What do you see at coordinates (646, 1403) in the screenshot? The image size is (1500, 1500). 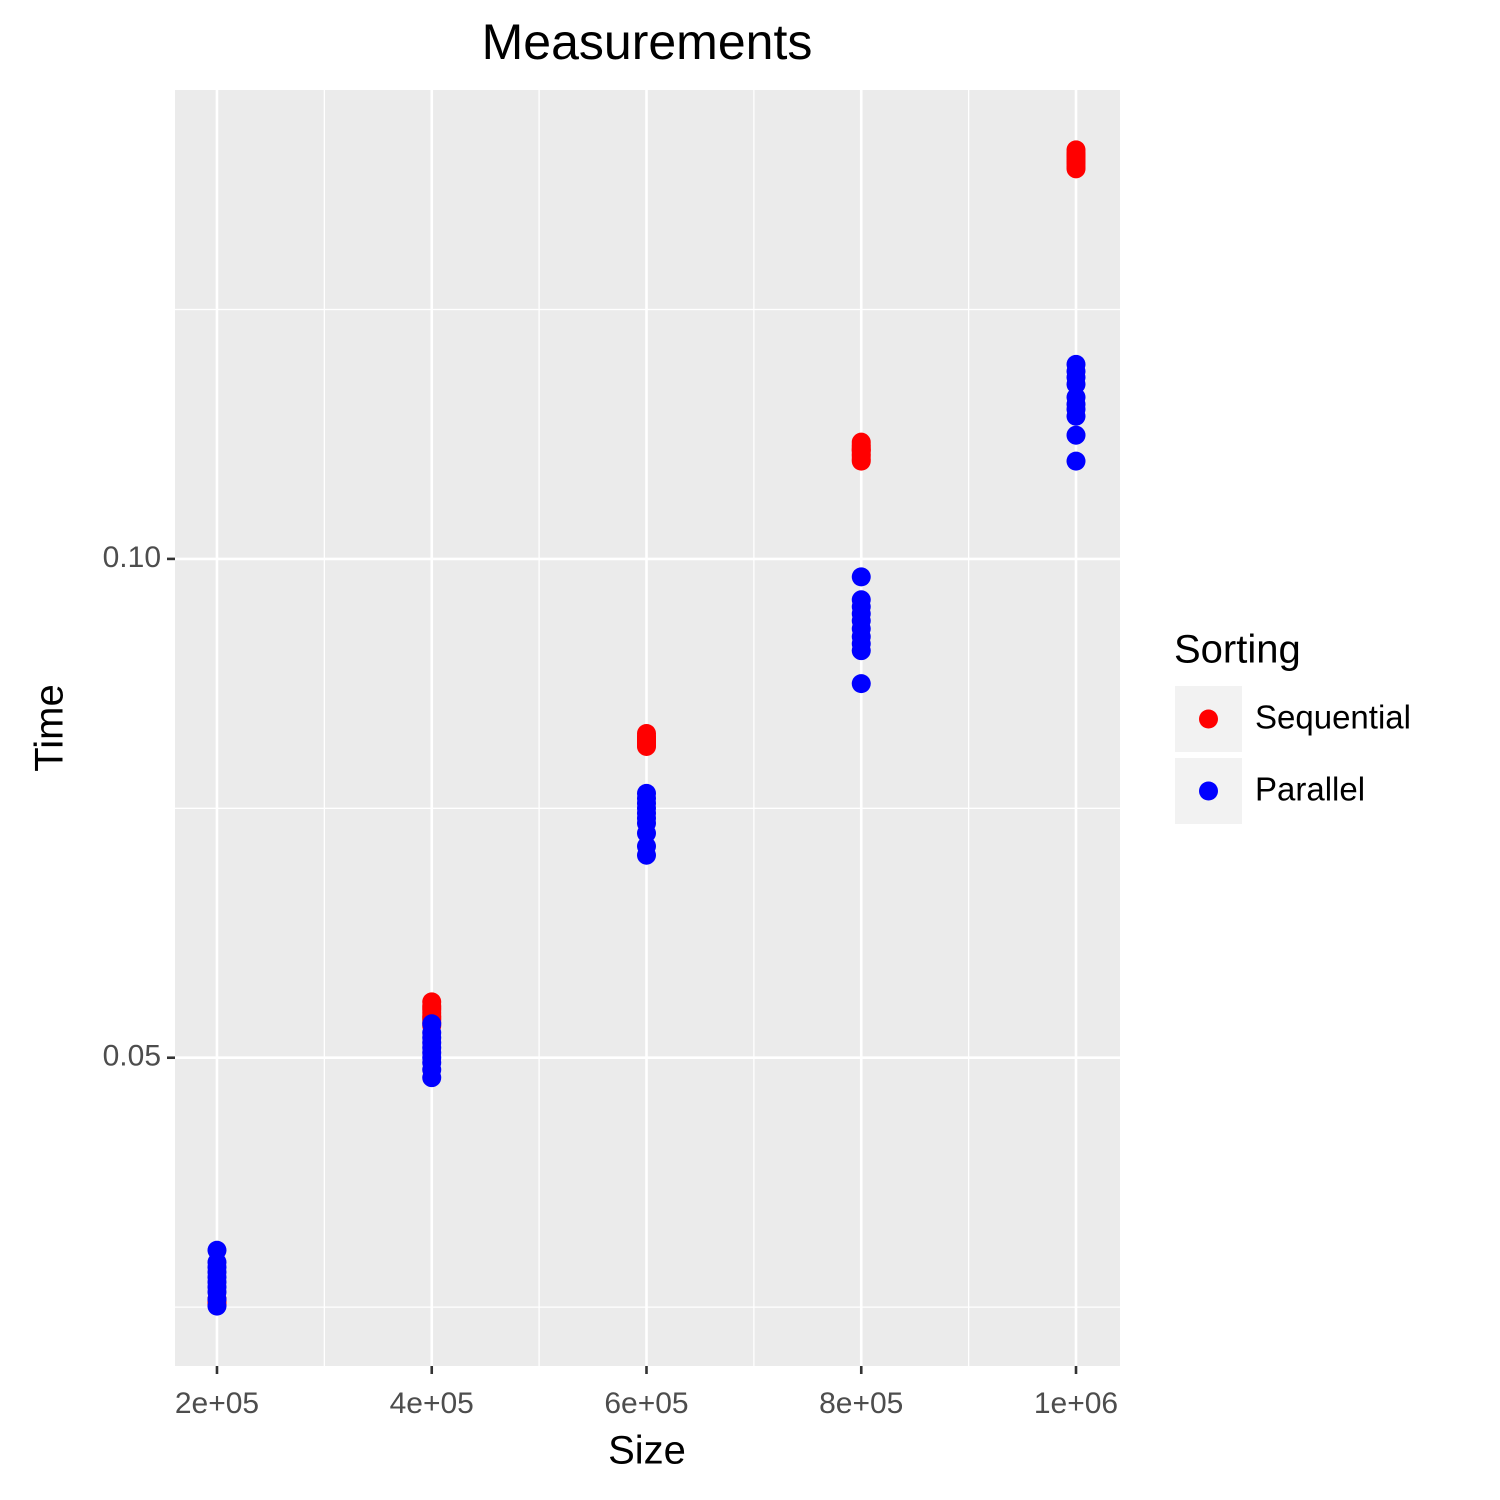 I see `x-tick-label: 6e+05` at bounding box center [646, 1403].